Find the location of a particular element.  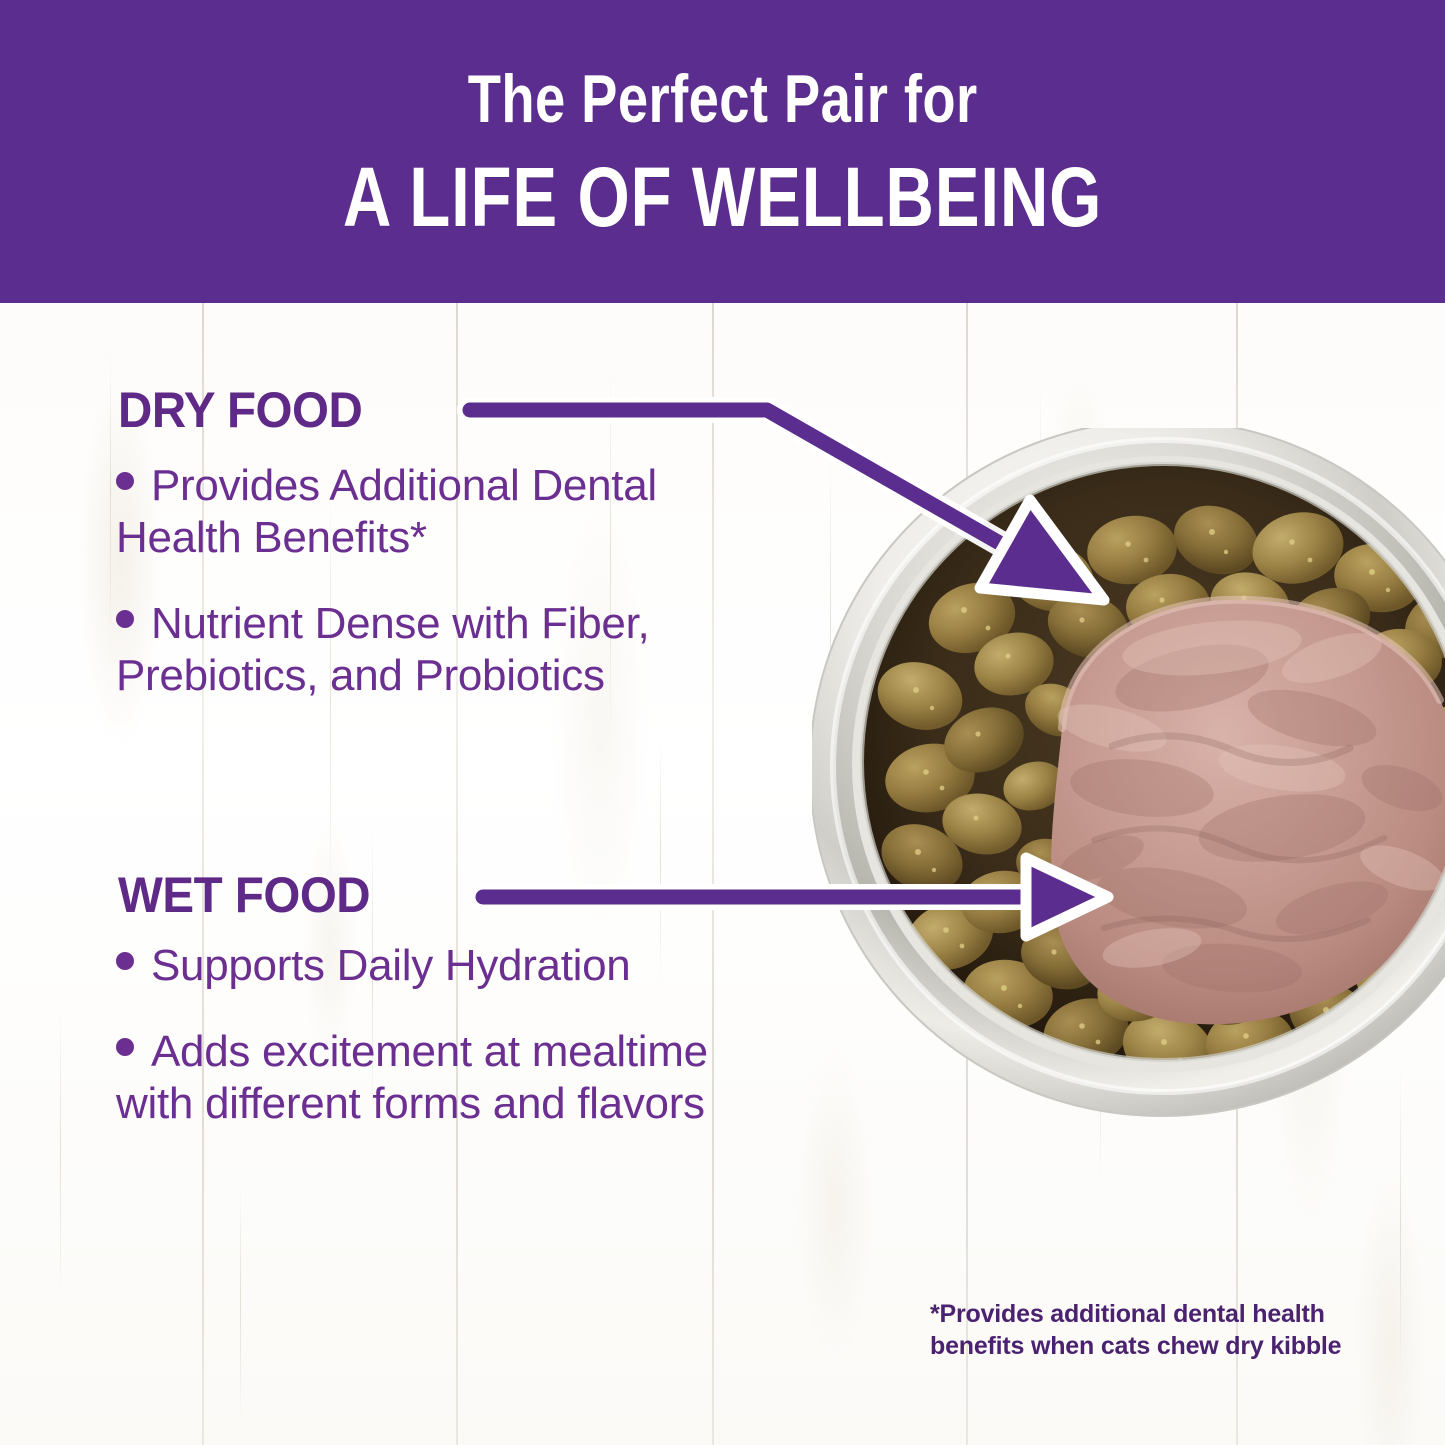

dry-food-heading: DRY FOOD is located at coordinates (240, 410).